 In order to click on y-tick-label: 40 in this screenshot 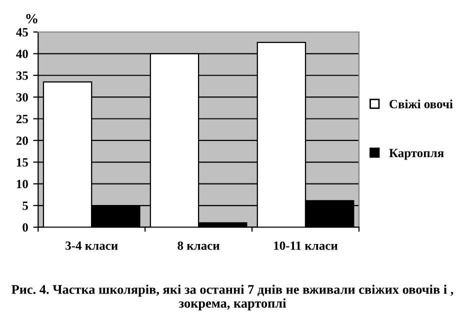, I will do `click(22, 54)`.